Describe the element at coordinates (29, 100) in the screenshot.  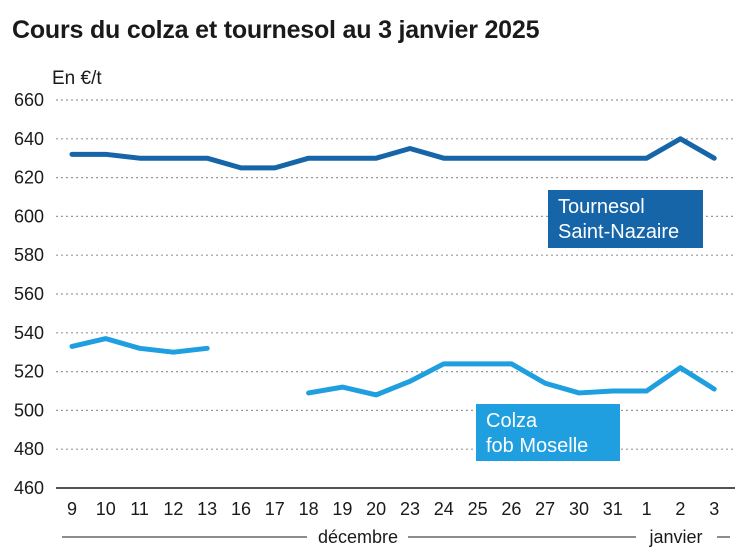
I see `y-tick-label: 660` at that location.